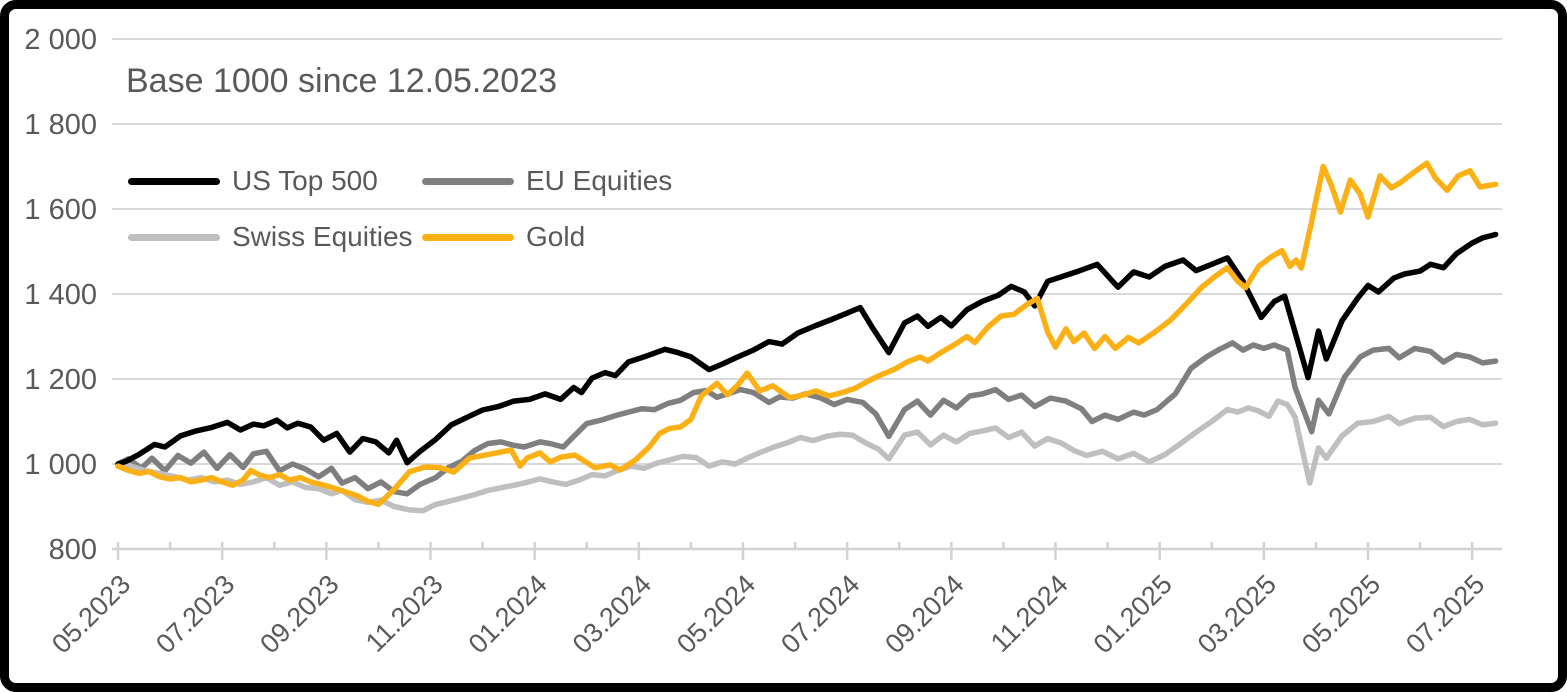 Image resolution: width=1567 pixels, height=692 pixels. I want to click on legend-label: US Top 500, so click(305, 180).